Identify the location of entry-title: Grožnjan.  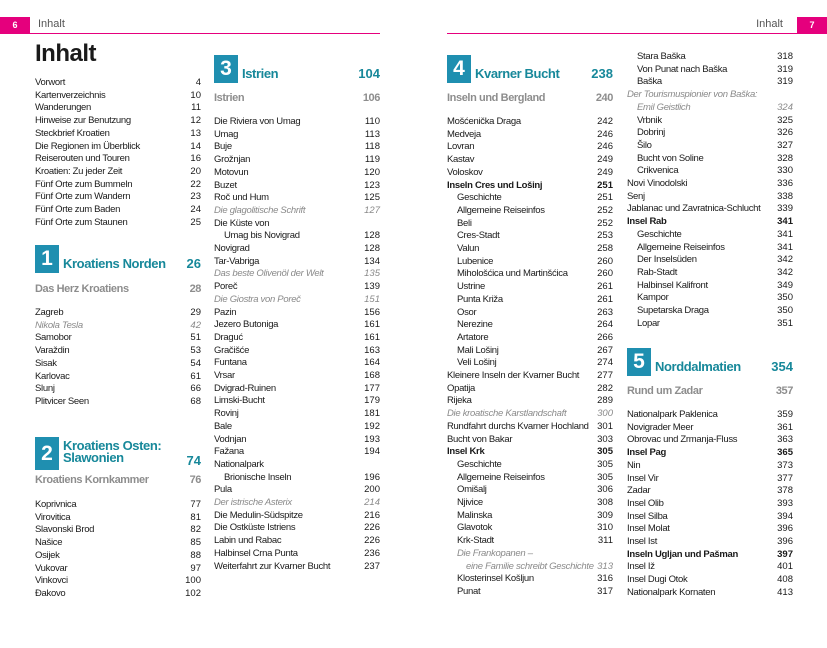
(232, 160).